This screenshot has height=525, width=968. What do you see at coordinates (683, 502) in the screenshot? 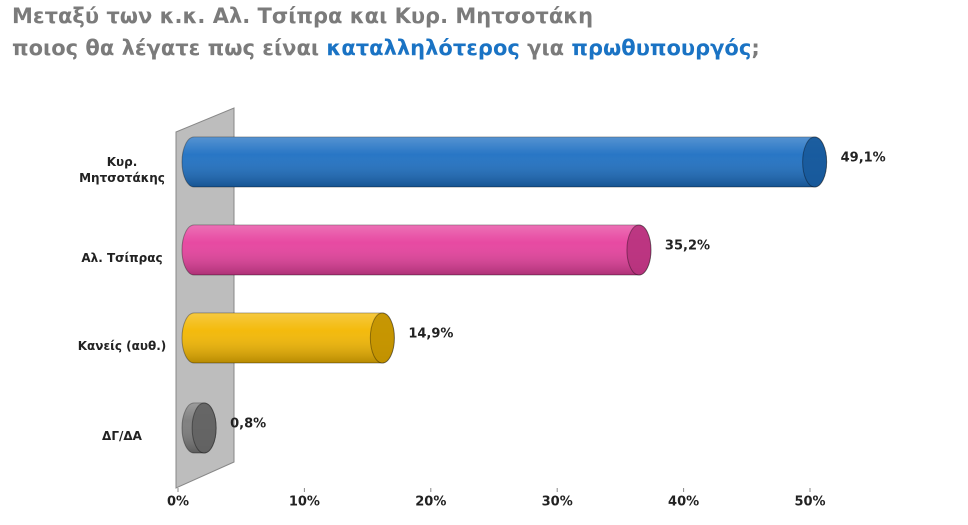
I see `x-tick-label: 40%` at bounding box center [683, 502].